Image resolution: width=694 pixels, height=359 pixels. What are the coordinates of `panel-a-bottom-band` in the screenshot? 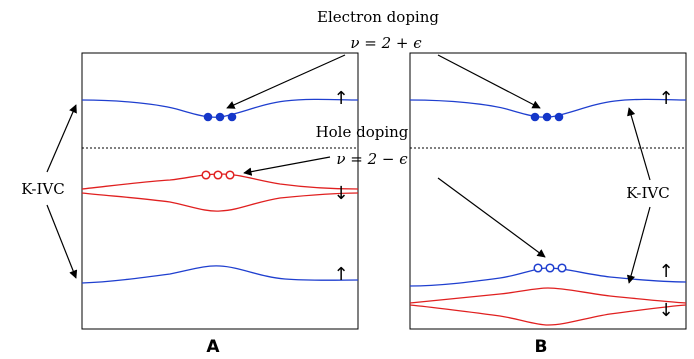 It's located at (220, 274).